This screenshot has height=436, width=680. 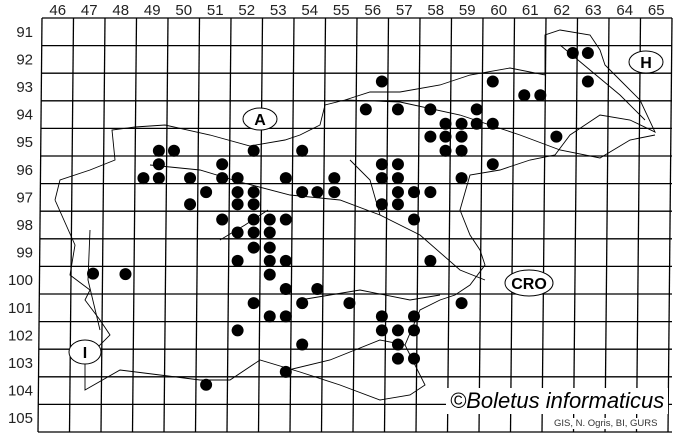 What do you see at coordinates (24, 170) in the screenshot?
I see `row-label: 96` at bounding box center [24, 170].